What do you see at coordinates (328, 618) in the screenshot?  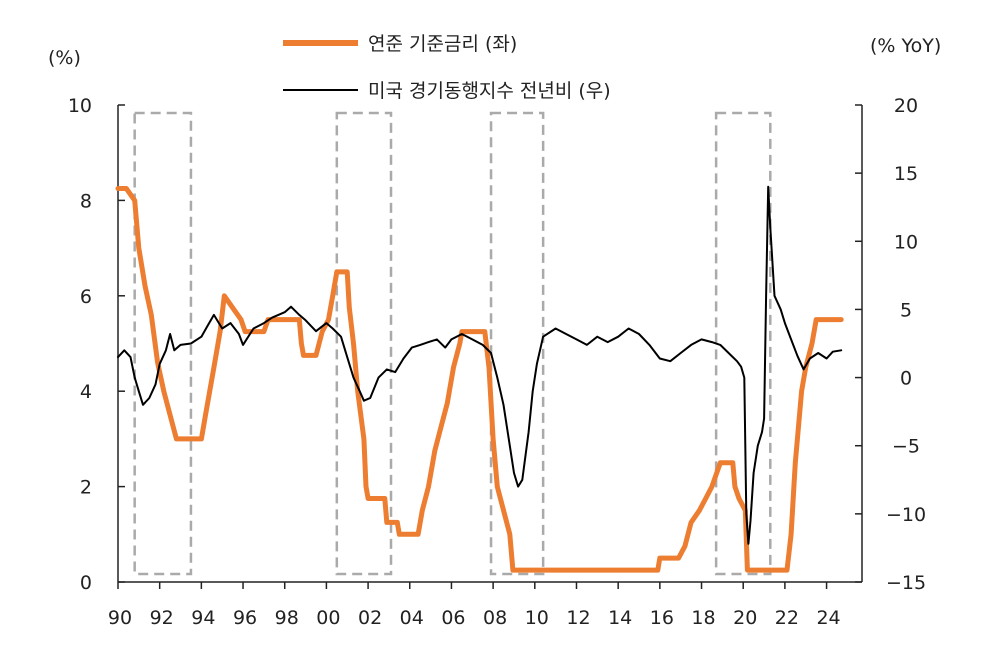 I see `x-tick-label: 00` at bounding box center [328, 618].